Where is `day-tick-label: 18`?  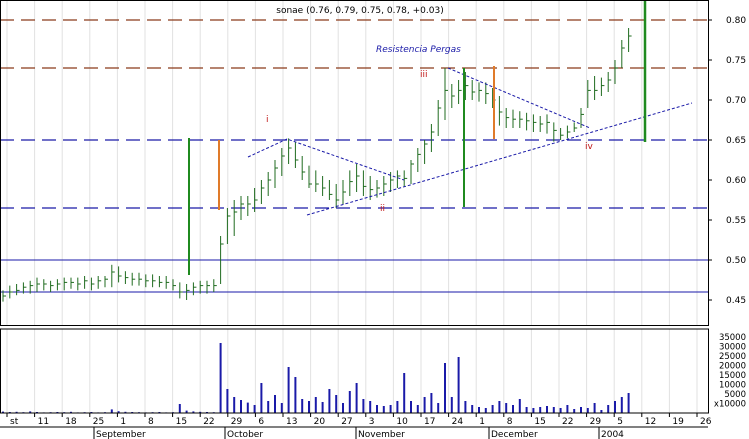
day-tick-label: 18 is located at coordinates (71, 422).